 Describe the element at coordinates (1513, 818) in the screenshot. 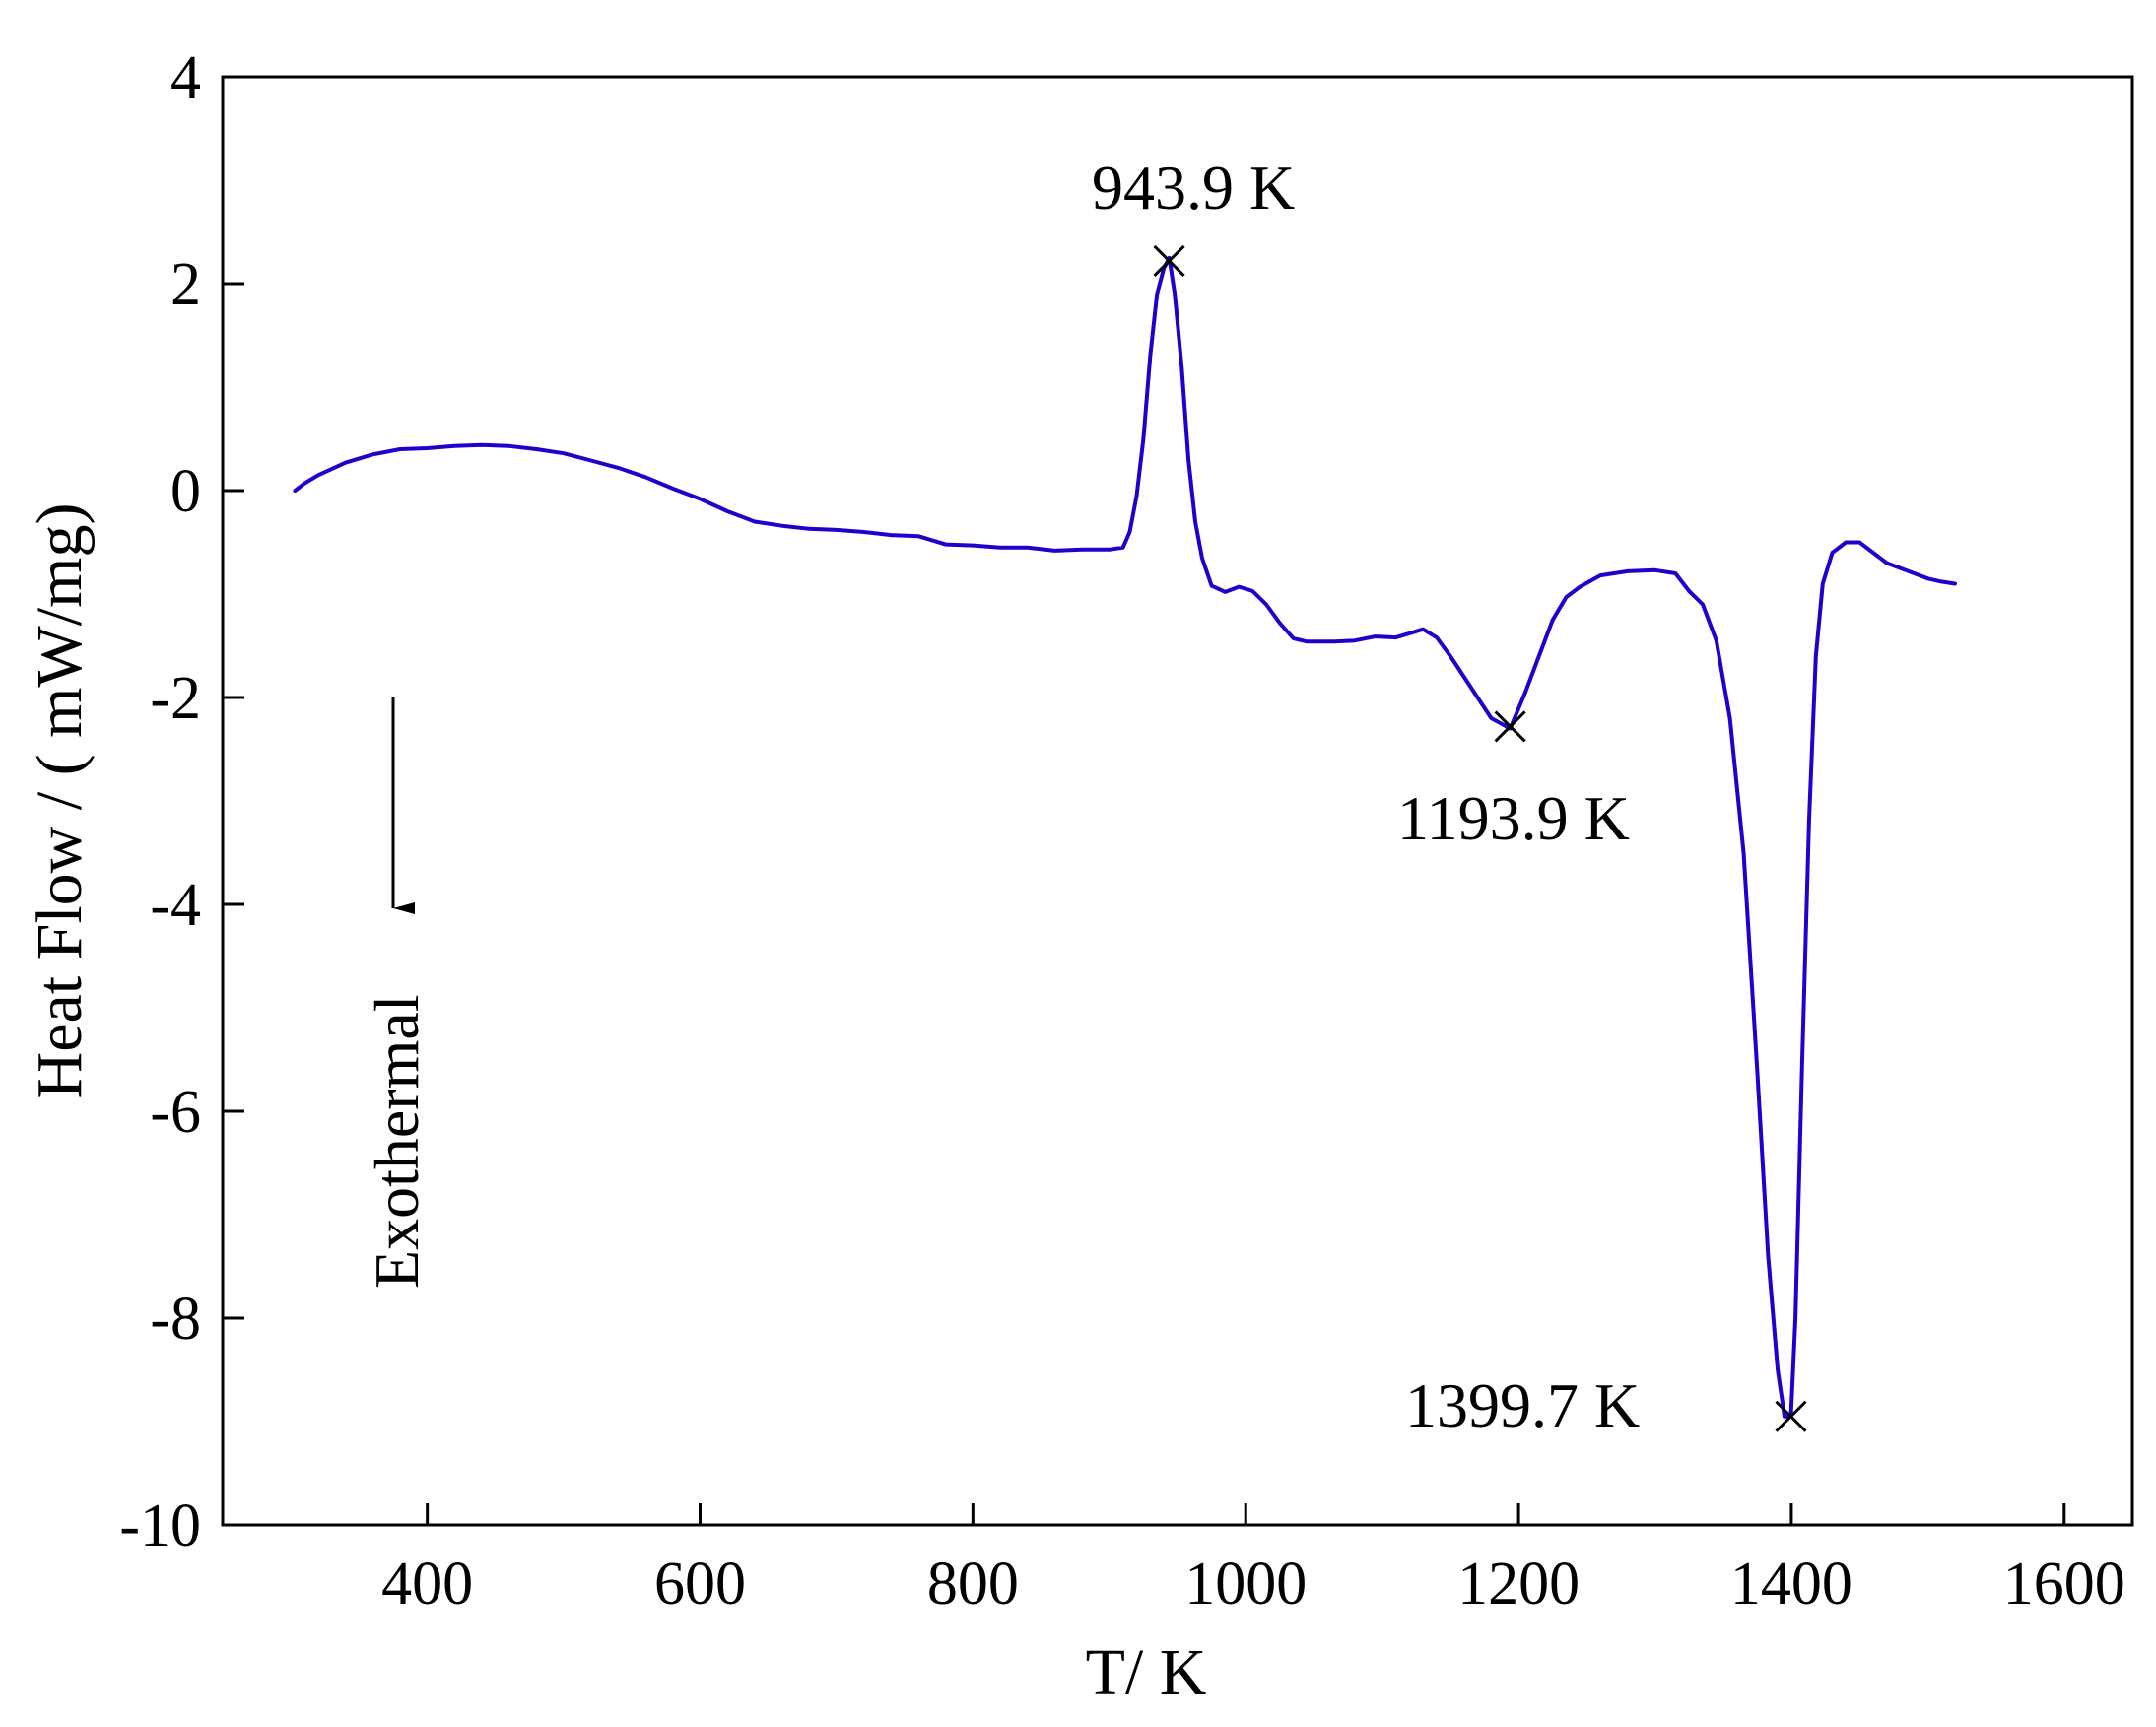

I see `peak-label-1193: 1193.9 K` at that location.